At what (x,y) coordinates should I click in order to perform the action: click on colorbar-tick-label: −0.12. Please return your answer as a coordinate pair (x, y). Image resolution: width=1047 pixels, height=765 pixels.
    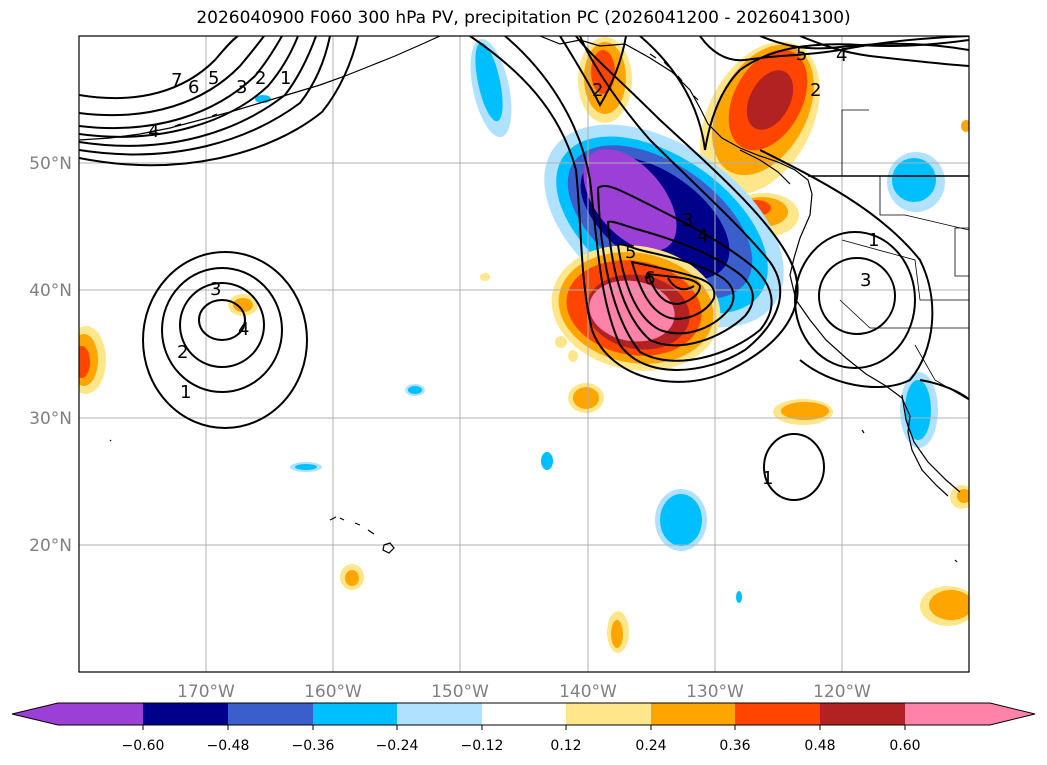
    Looking at the image, I should click on (482, 746).